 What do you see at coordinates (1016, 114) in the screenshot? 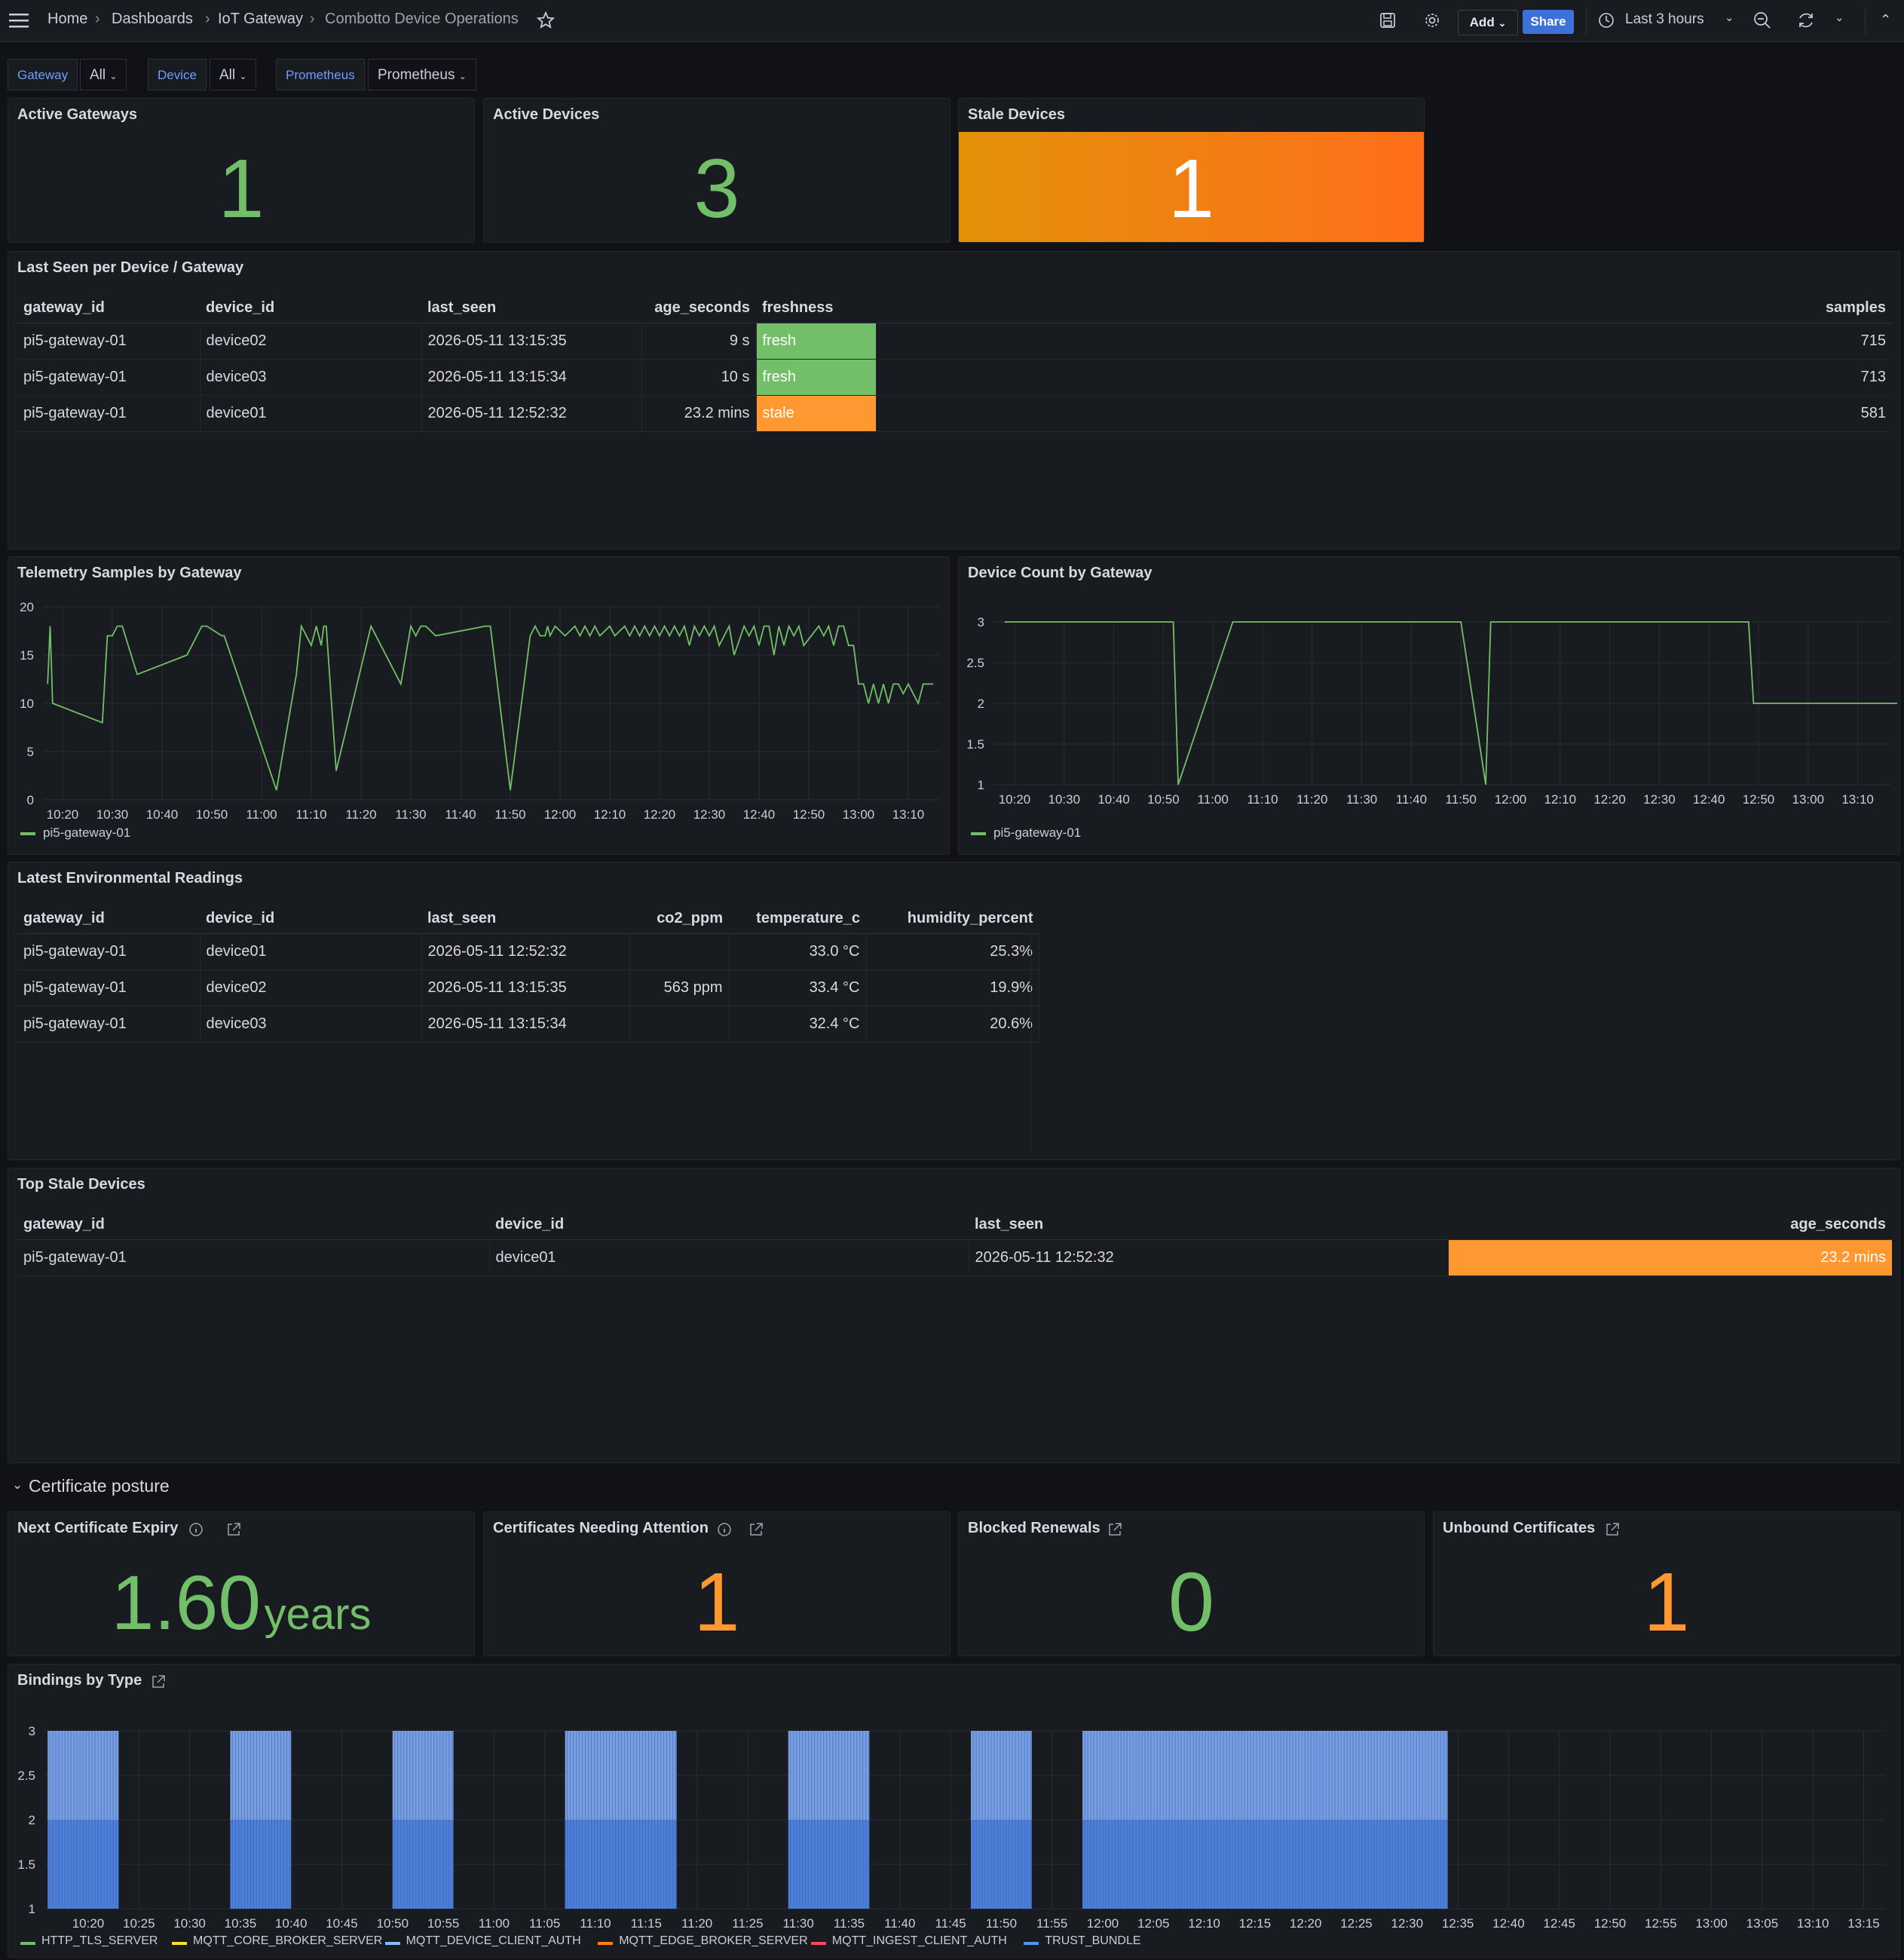
I see `panel-title: Stale Devices` at bounding box center [1016, 114].